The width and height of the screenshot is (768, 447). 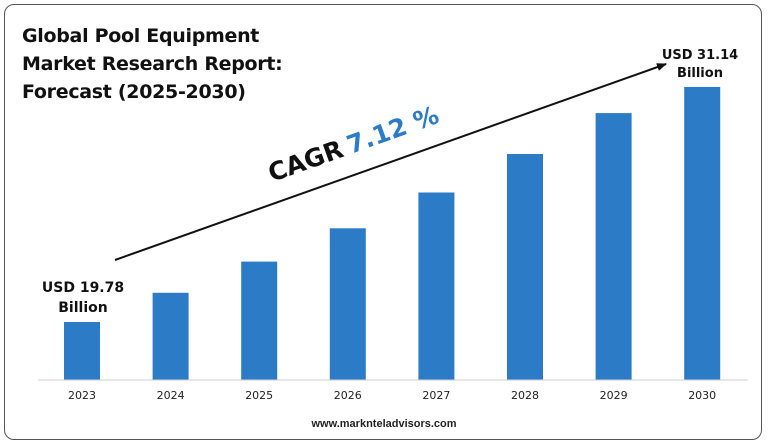 What do you see at coordinates (614, 395) in the screenshot?
I see `x-tick-2029: 2029` at bounding box center [614, 395].